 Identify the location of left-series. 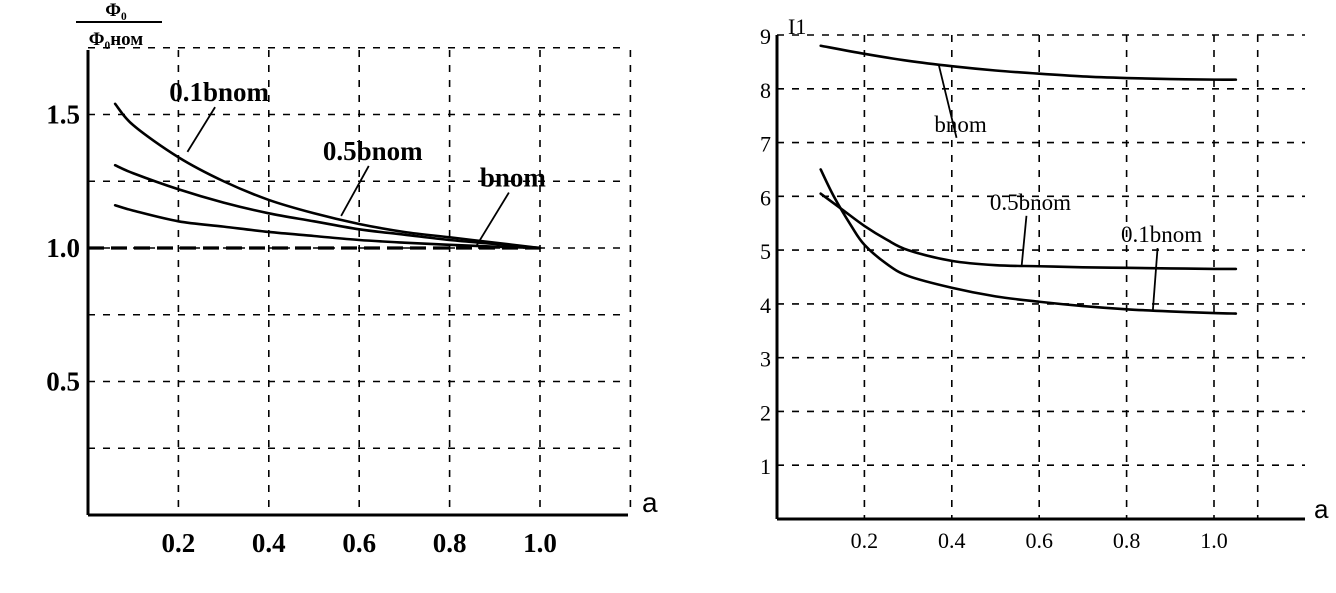
(315, 176).